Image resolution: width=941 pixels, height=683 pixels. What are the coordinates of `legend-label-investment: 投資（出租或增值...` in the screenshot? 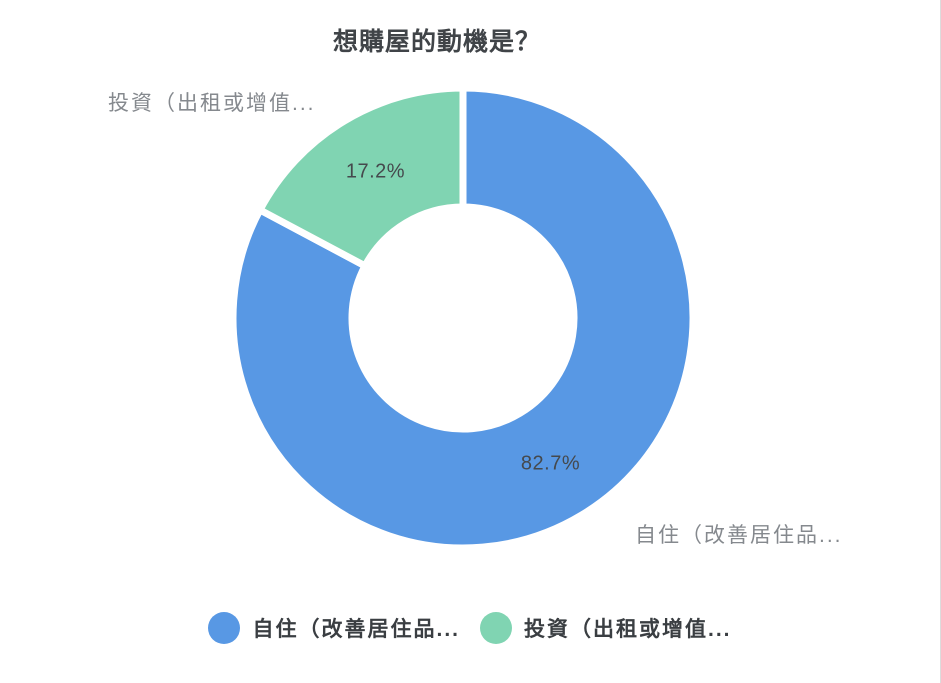 It's located at (628, 629).